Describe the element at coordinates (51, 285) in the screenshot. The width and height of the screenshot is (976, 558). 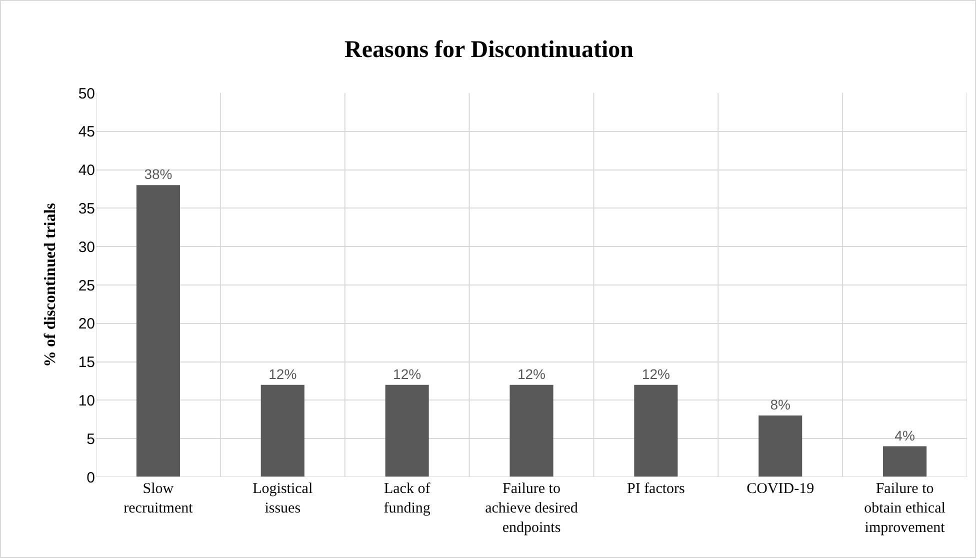
I see `y-axis-title: % of discontinued trials` at that location.